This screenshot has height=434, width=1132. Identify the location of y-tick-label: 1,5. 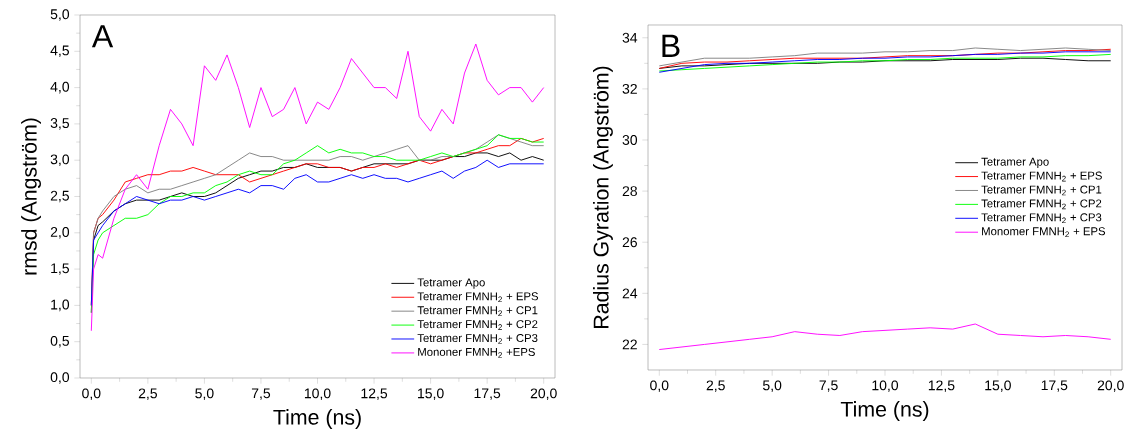
(60, 269).